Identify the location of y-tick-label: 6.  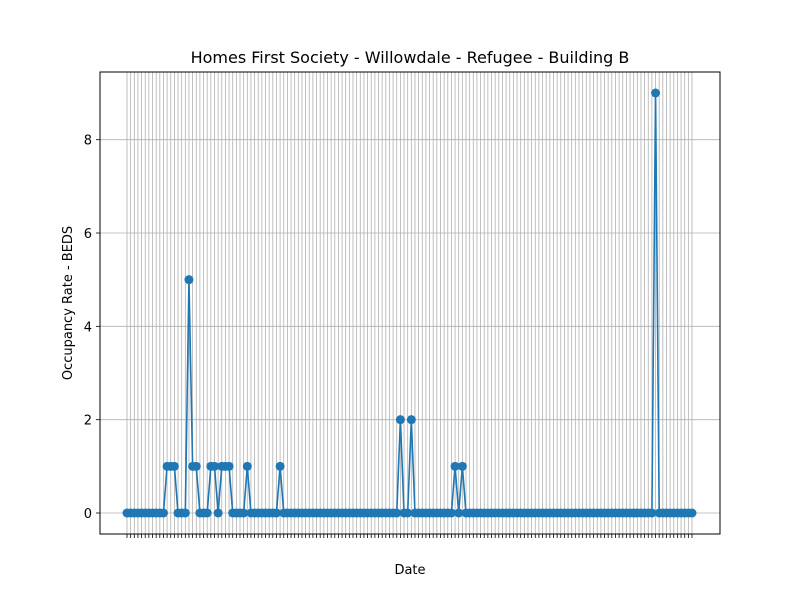
(88, 234).